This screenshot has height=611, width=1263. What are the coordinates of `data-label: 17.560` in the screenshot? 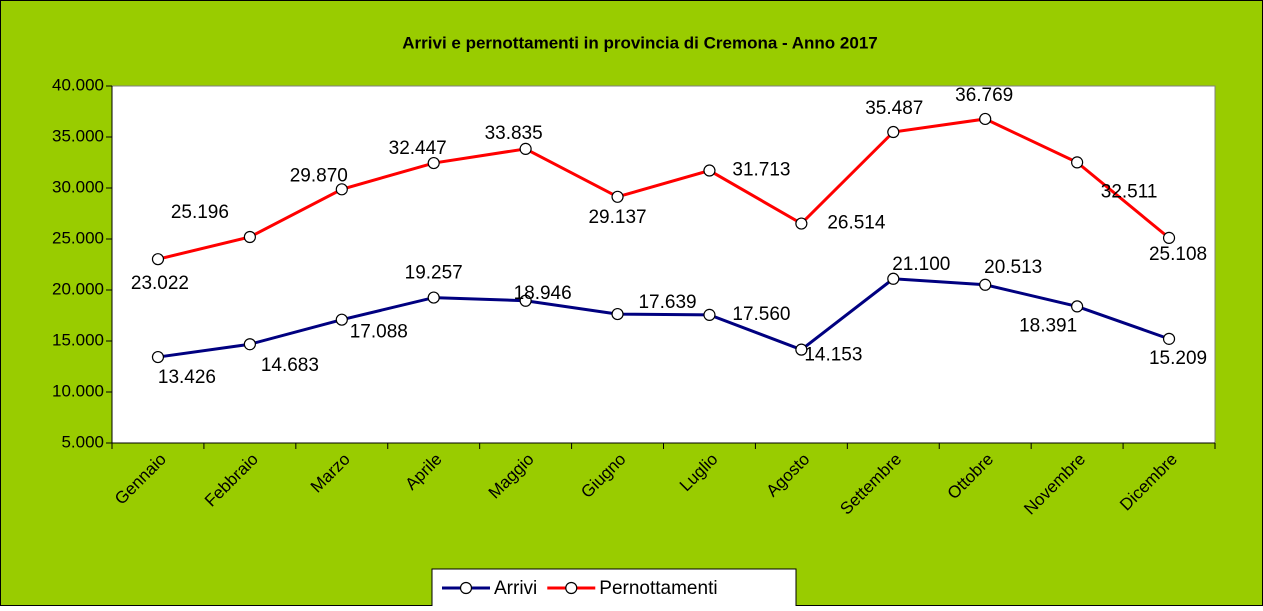 It's located at (761, 314).